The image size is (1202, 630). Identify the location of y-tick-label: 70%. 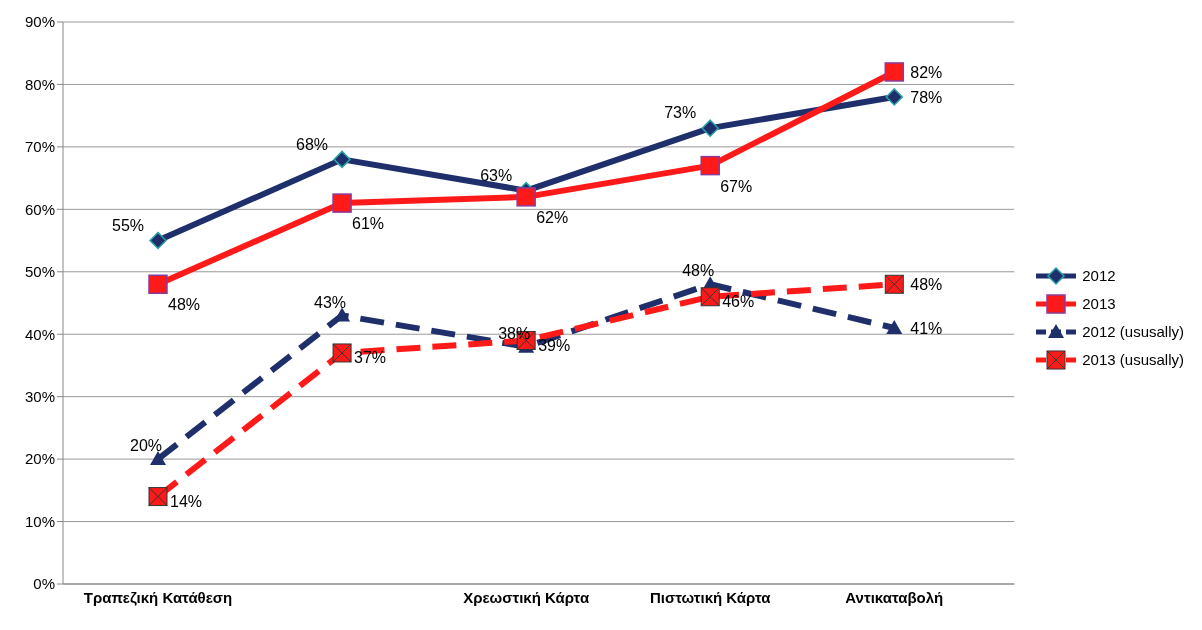
(39, 147).